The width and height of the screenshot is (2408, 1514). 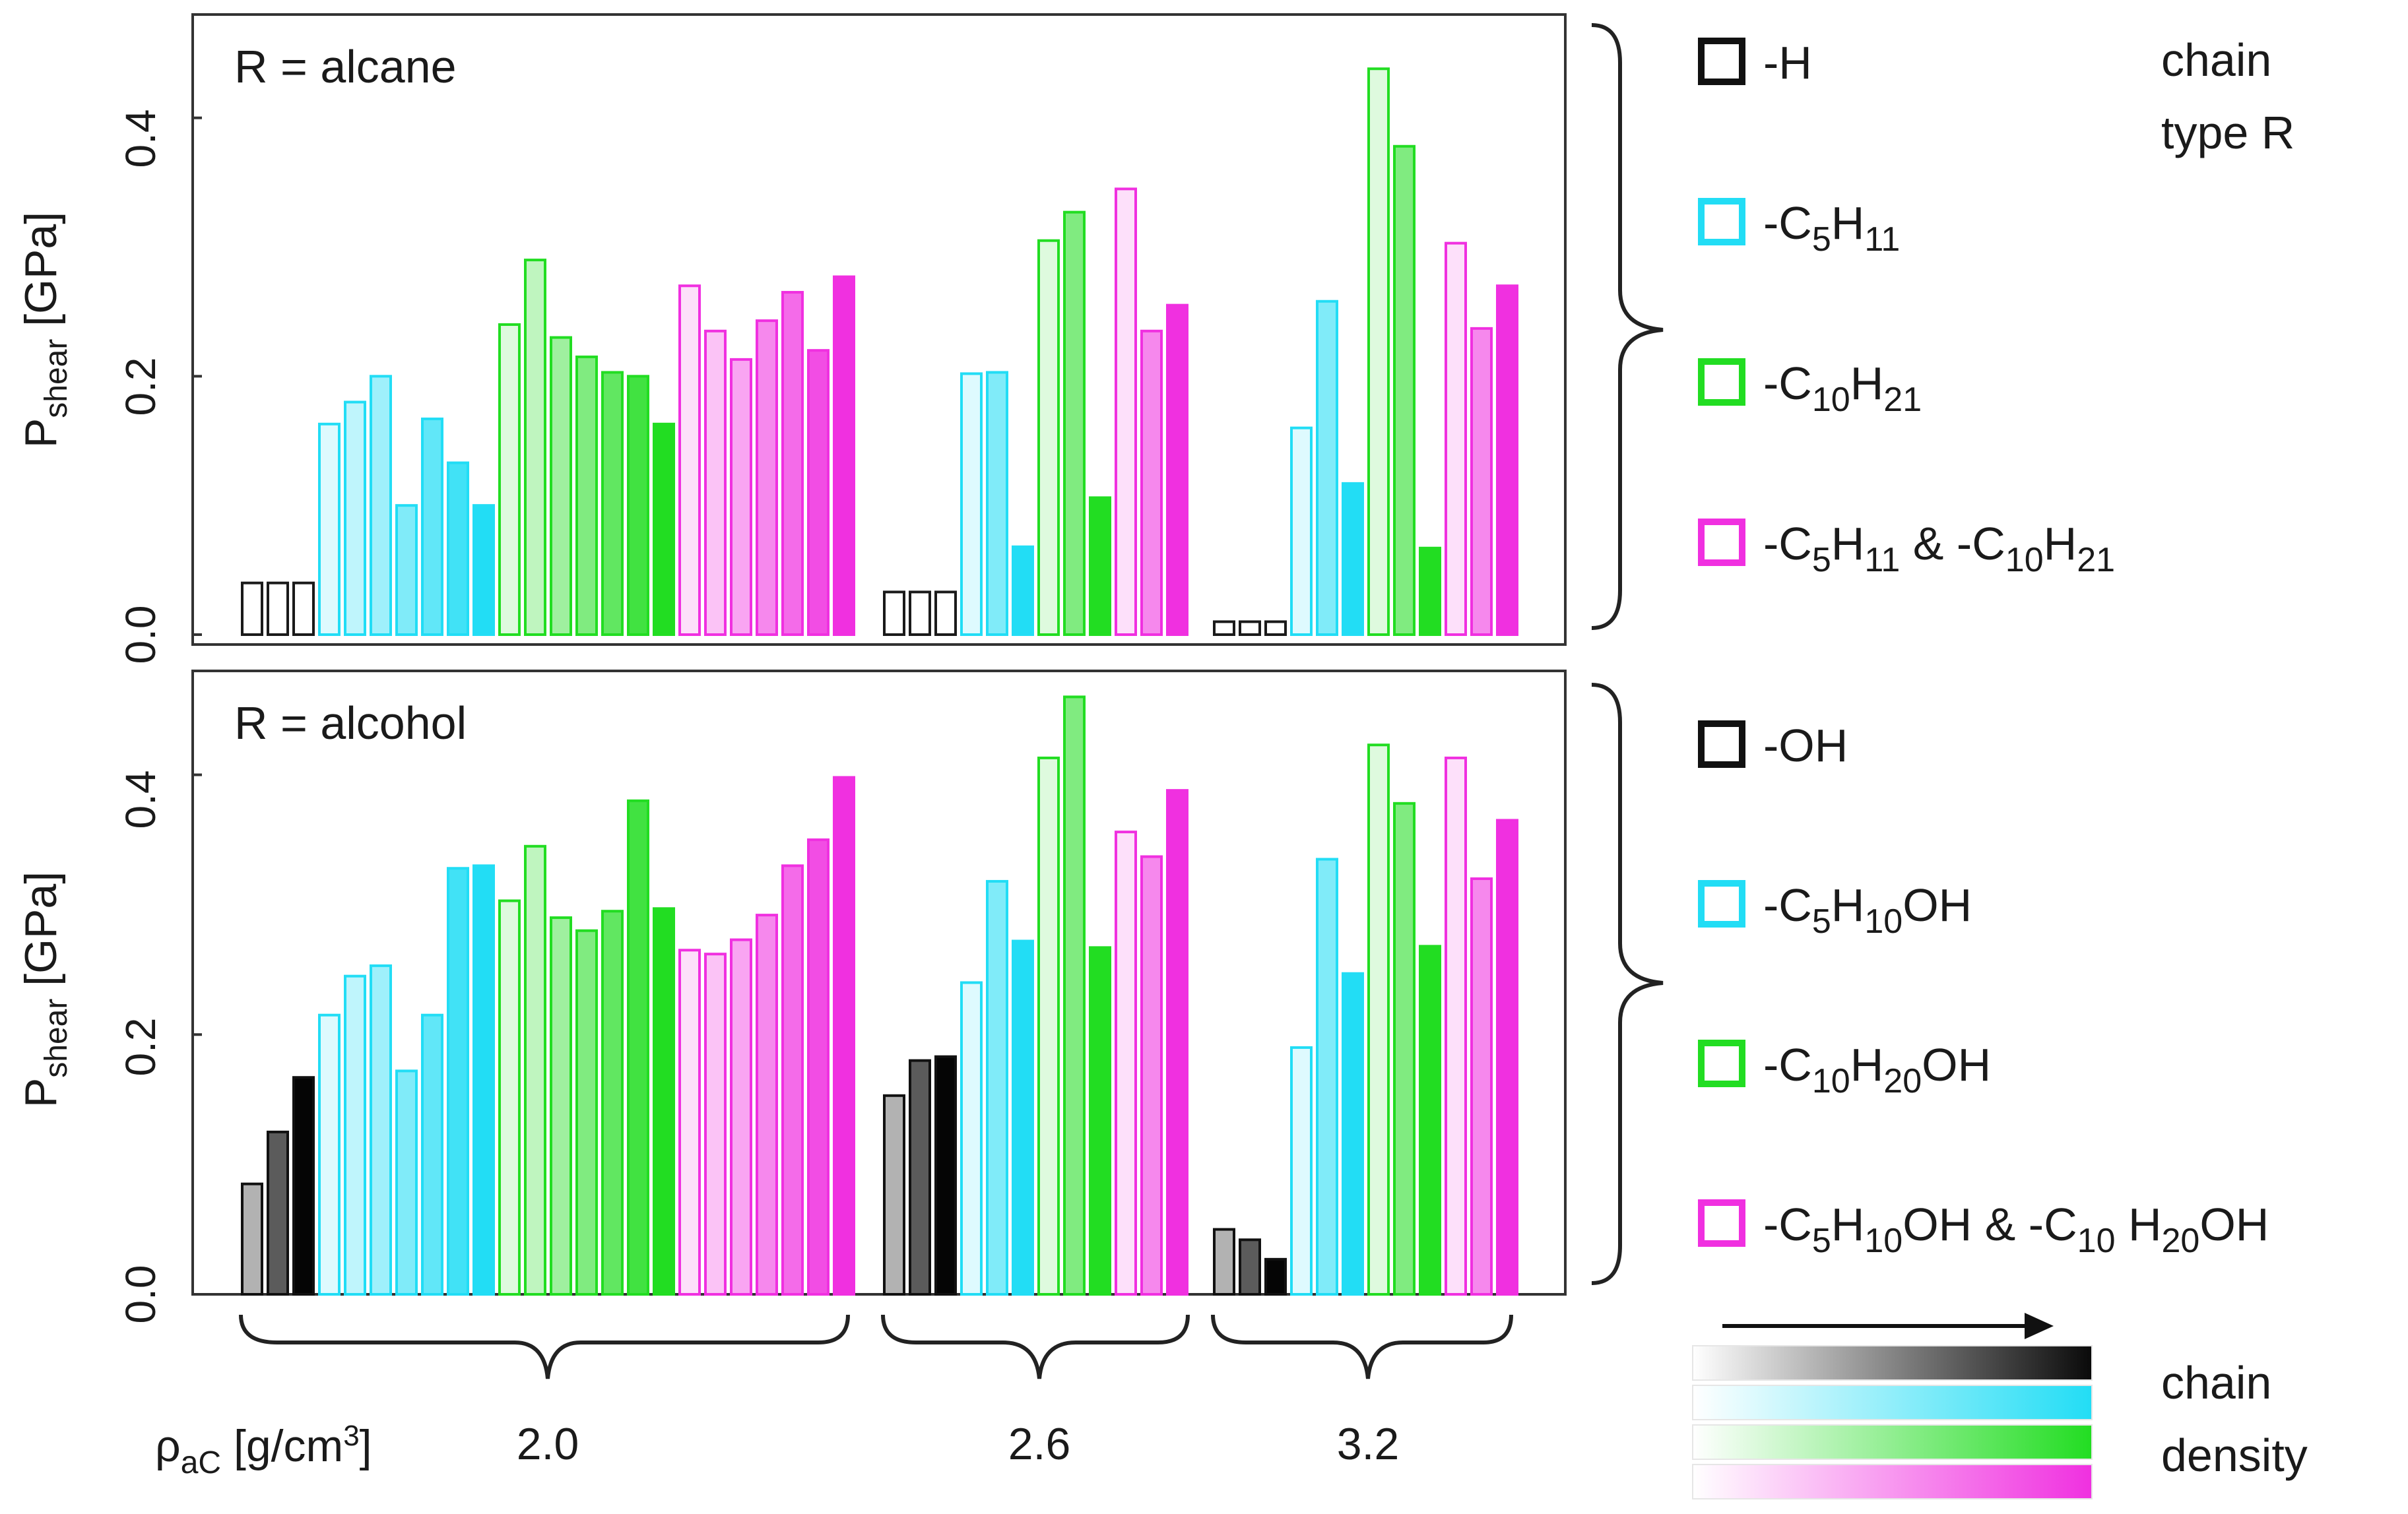 I want to click on x-group-label: 2.6, so click(x=1039, y=1444).